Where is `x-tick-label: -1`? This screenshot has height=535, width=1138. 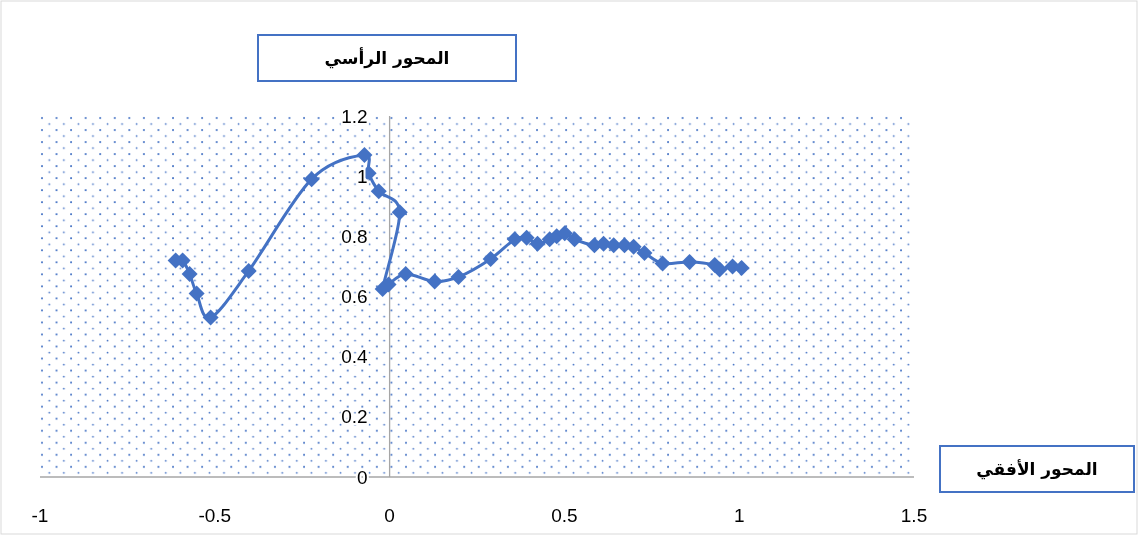 x-tick-label: -1 is located at coordinates (40, 515).